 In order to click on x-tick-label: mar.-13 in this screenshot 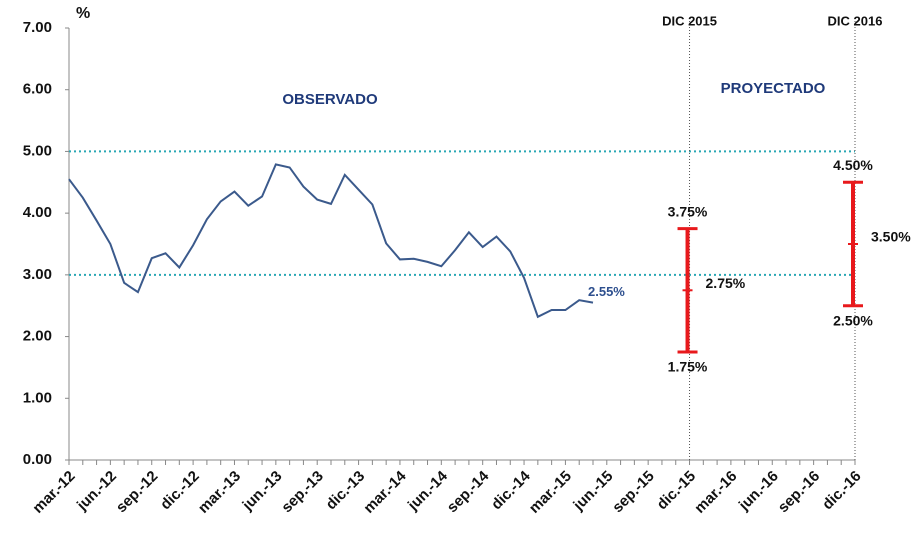, I will do `click(219, 492)`.